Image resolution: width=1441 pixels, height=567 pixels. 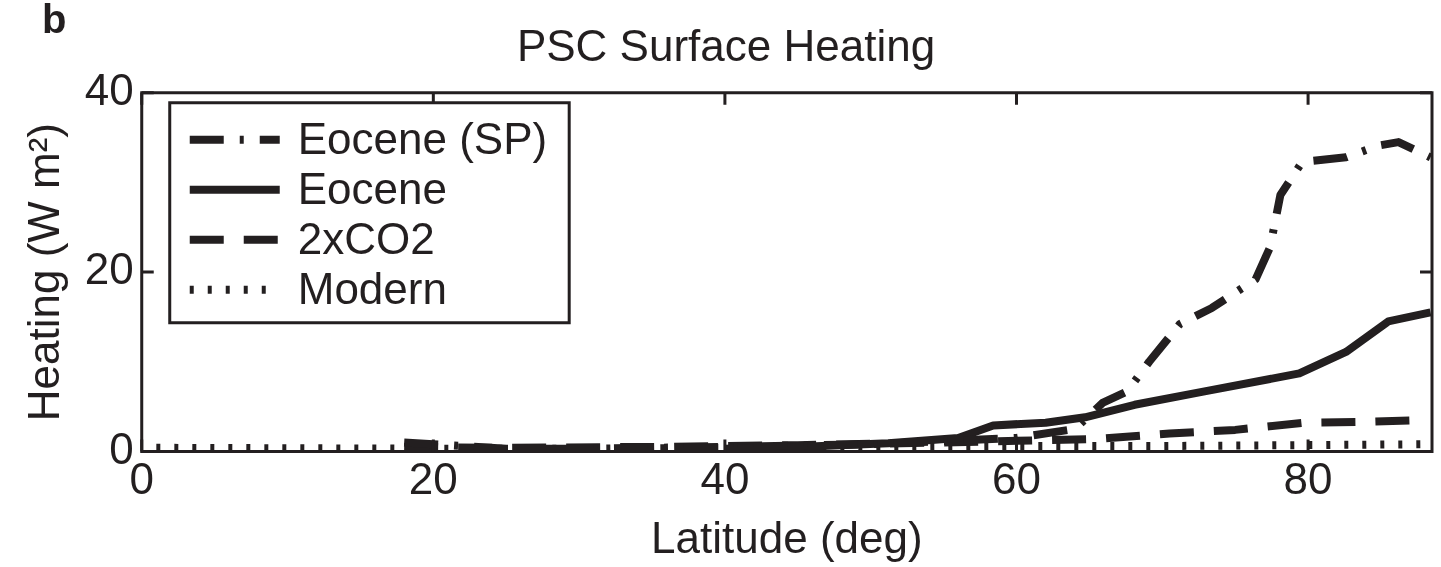 What do you see at coordinates (54, 21) in the screenshot?
I see `text: b` at bounding box center [54, 21].